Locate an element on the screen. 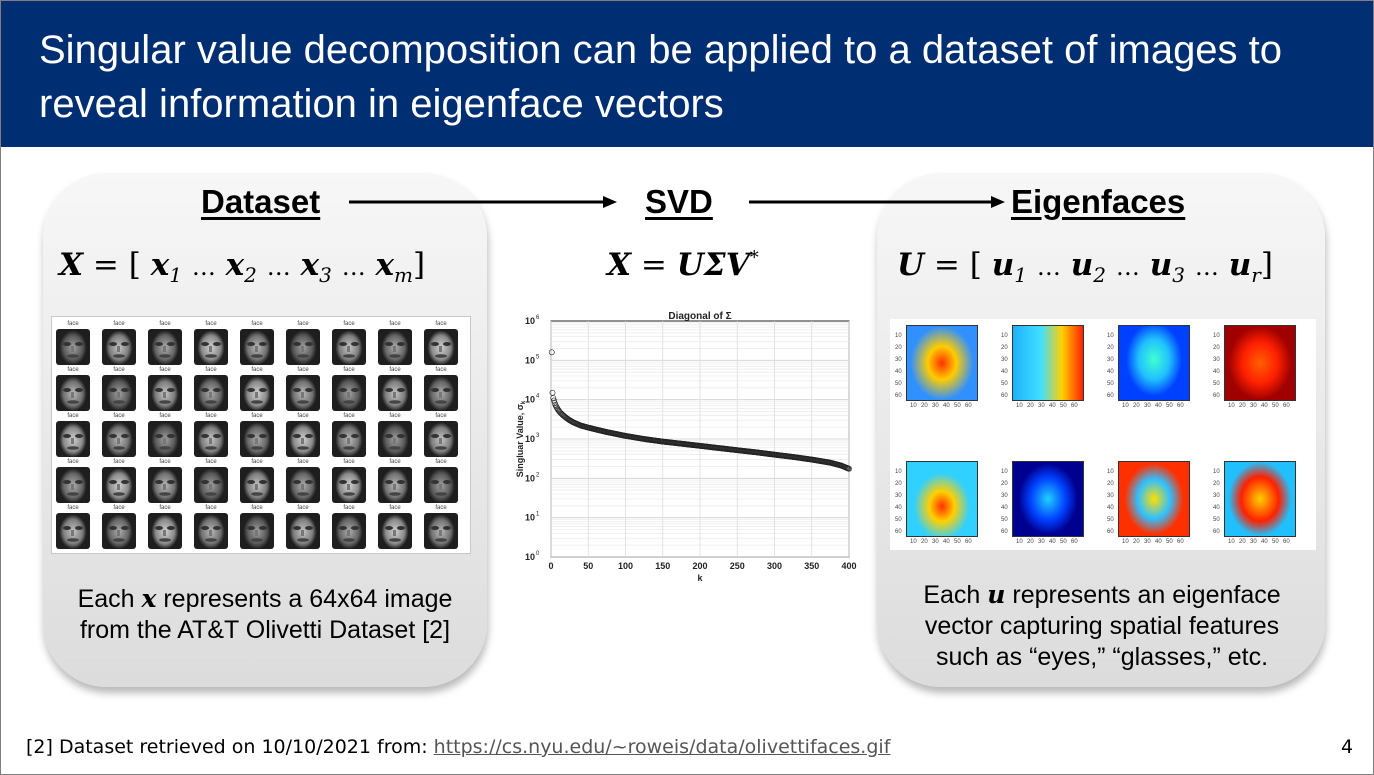 The width and height of the screenshot is (1374, 775). svd-equation: X = UΣV* is located at coordinates (683, 265).